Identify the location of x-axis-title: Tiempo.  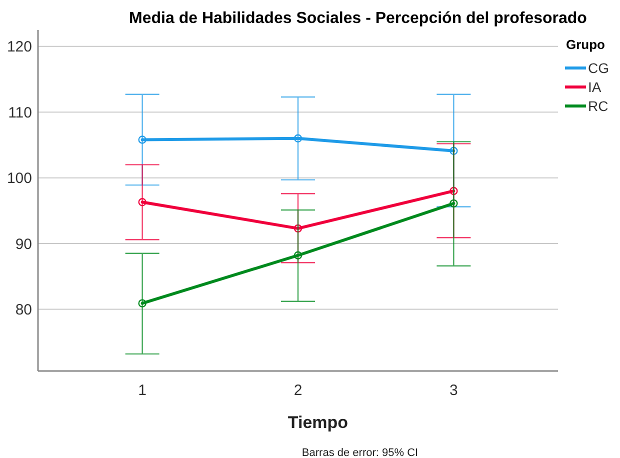
(318, 422).